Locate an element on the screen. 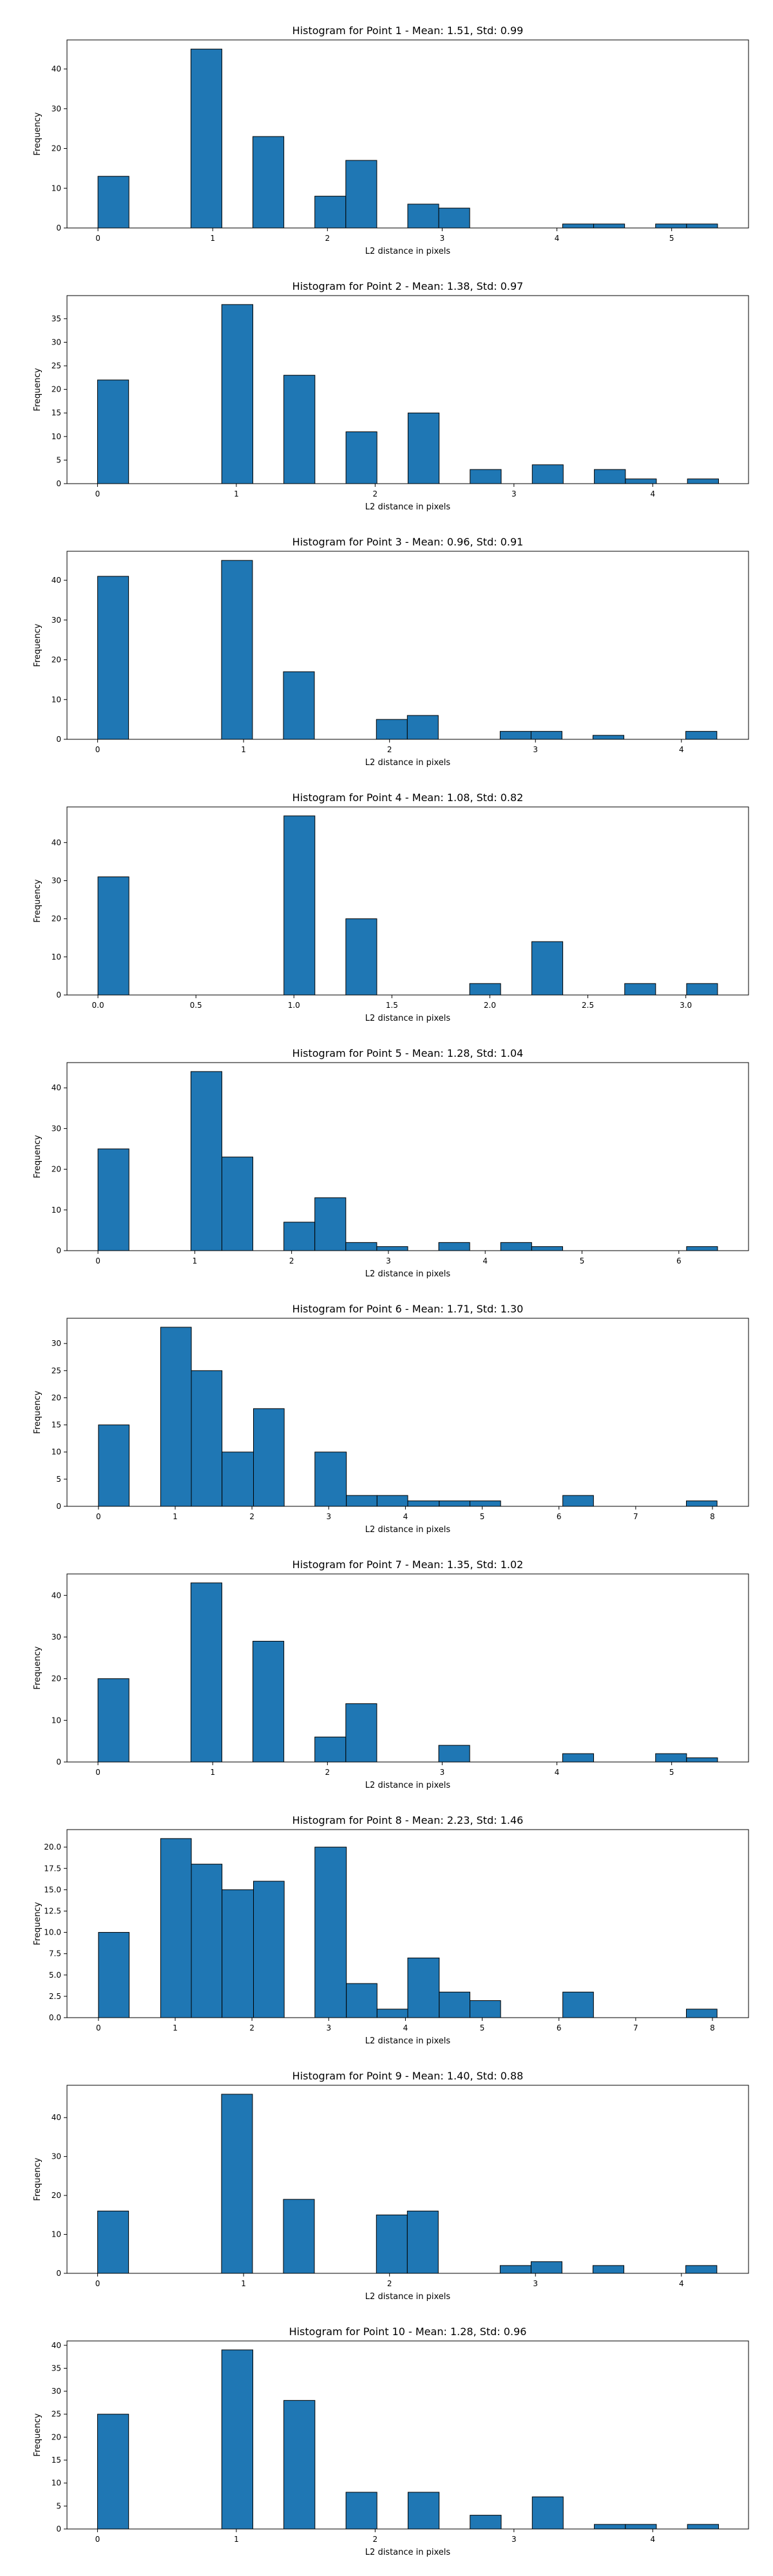 Image resolution: width=773 pixels, height=2576 pixels. y-tick-label: 5 is located at coordinates (58, 1479).